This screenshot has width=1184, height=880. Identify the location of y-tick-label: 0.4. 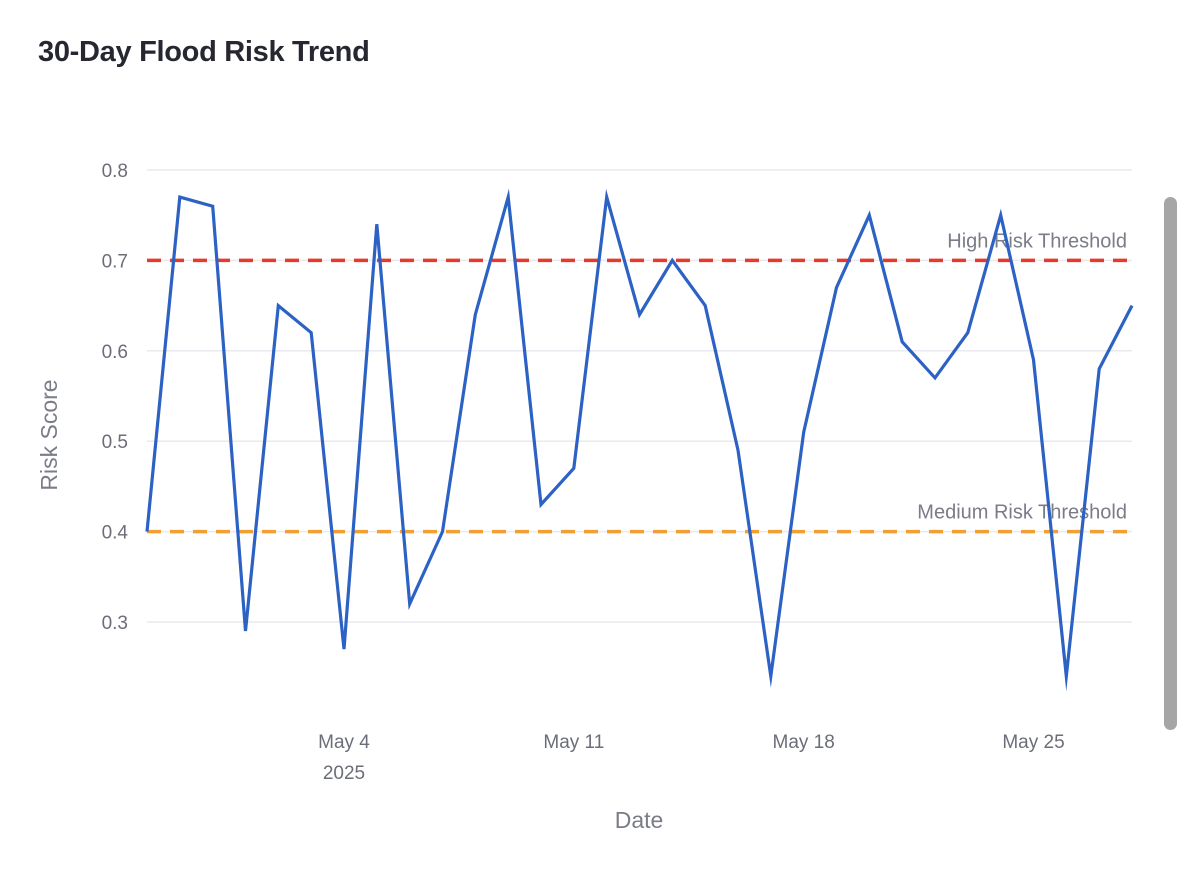
(115, 533).